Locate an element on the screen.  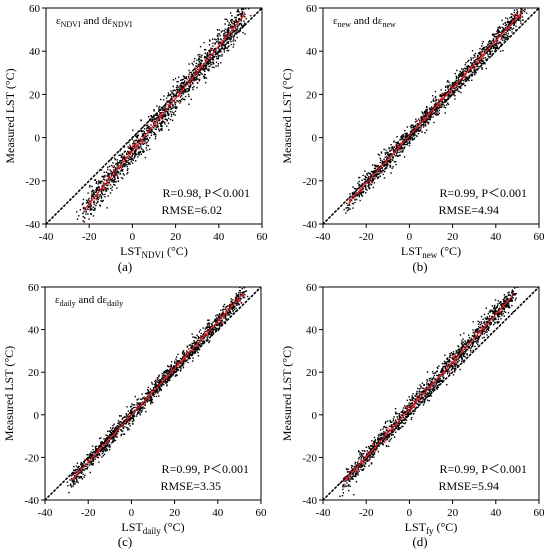
fit-line is located at coordinates (165, 112).